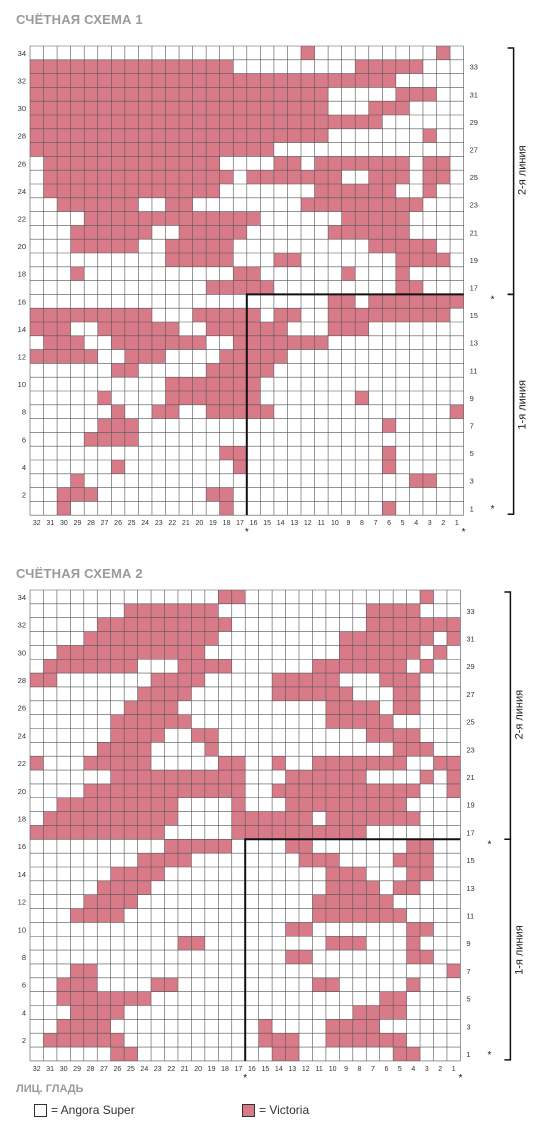 Image resolution: width=550 pixels, height=1141 pixels. I want to click on col-label: 23, so click(158, 1069).